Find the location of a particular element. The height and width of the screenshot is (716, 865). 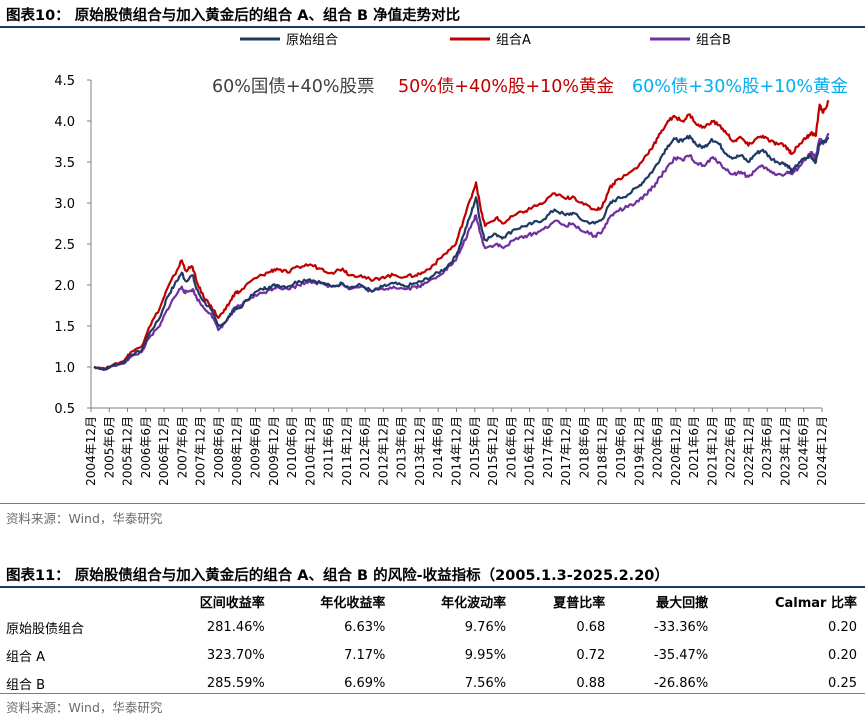

x-tick-label: 2005年12月 is located at coordinates (128, 451).